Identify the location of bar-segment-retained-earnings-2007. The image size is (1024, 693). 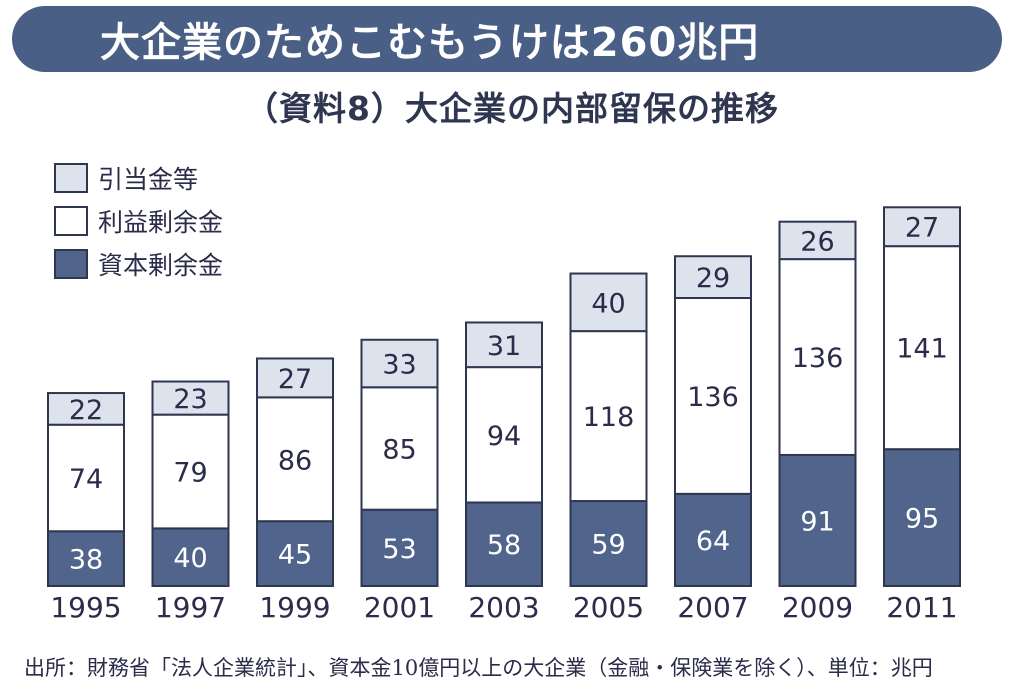
(713, 396).